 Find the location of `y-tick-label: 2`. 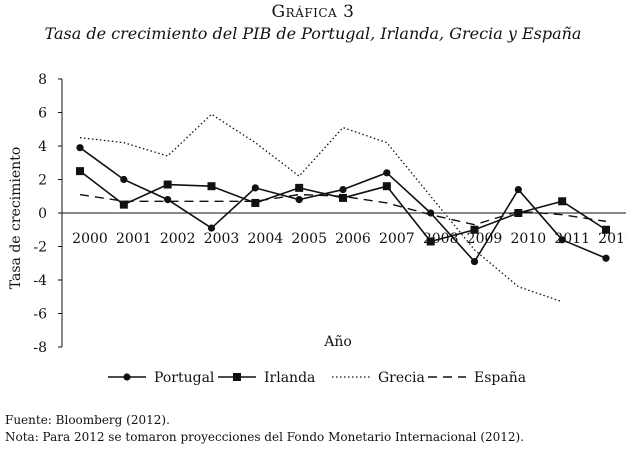

y-tick-label: 2 is located at coordinates (42, 181).